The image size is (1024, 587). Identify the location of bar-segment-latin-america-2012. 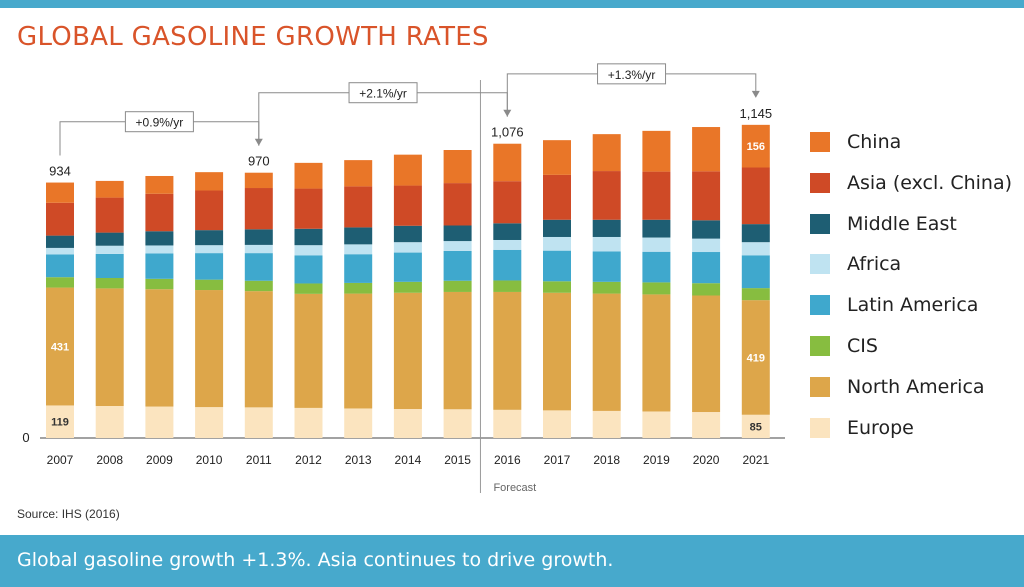
(308, 269).